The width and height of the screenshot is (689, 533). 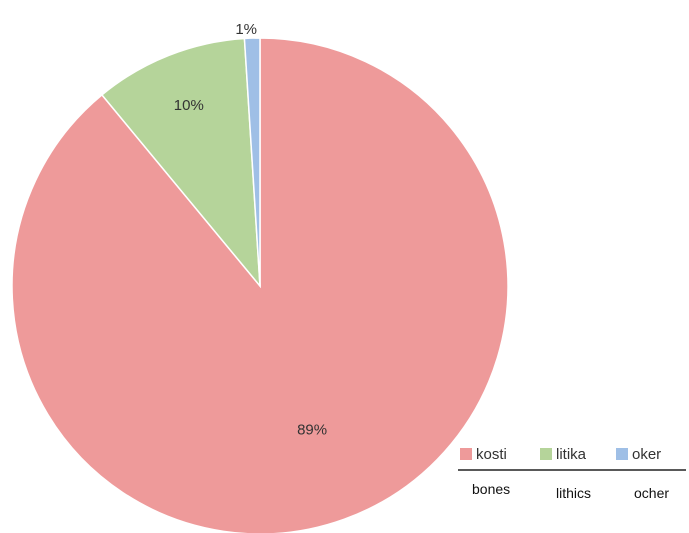 I want to click on legend-label-kosti: kosti, so click(x=491, y=454).